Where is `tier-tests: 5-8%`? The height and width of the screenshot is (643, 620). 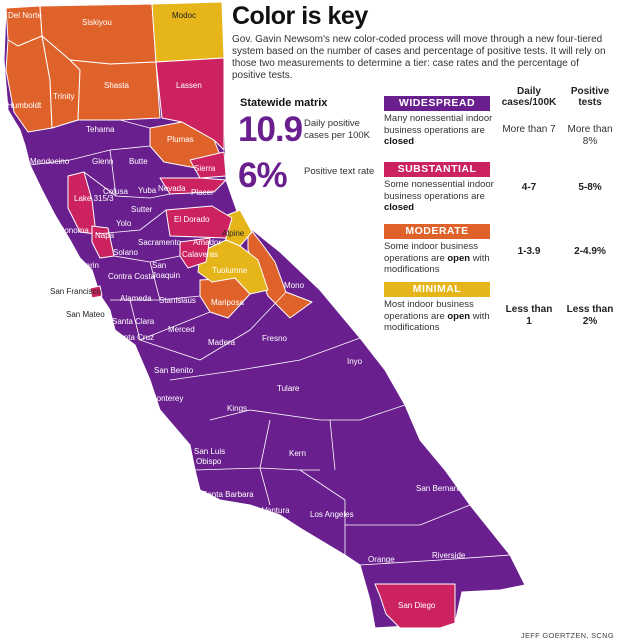
tier-tests: 5-8% is located at coordinates (590, 187).